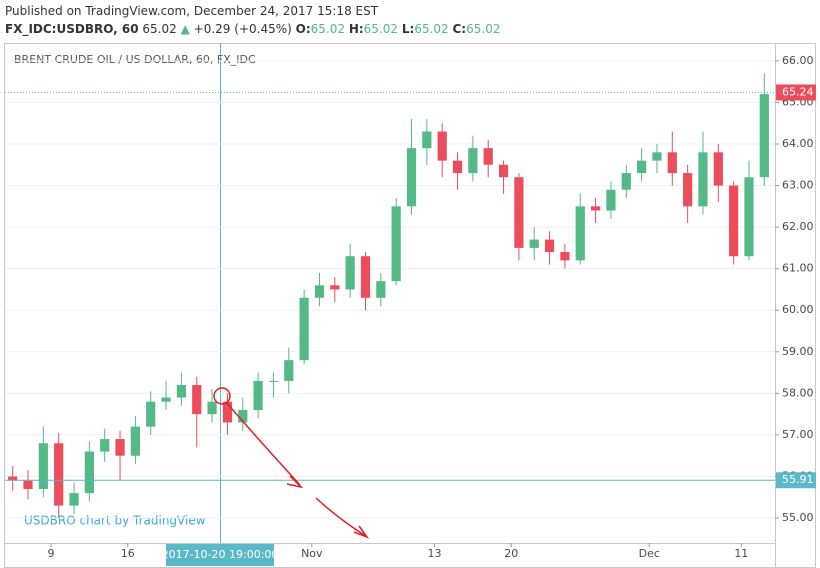 Image resolution: width=820 pixels, height=568 pixels. What do you see at coordinates (408, 29) in the screenshot?
I see `l-label: L:` at bounding box center [408, 29].